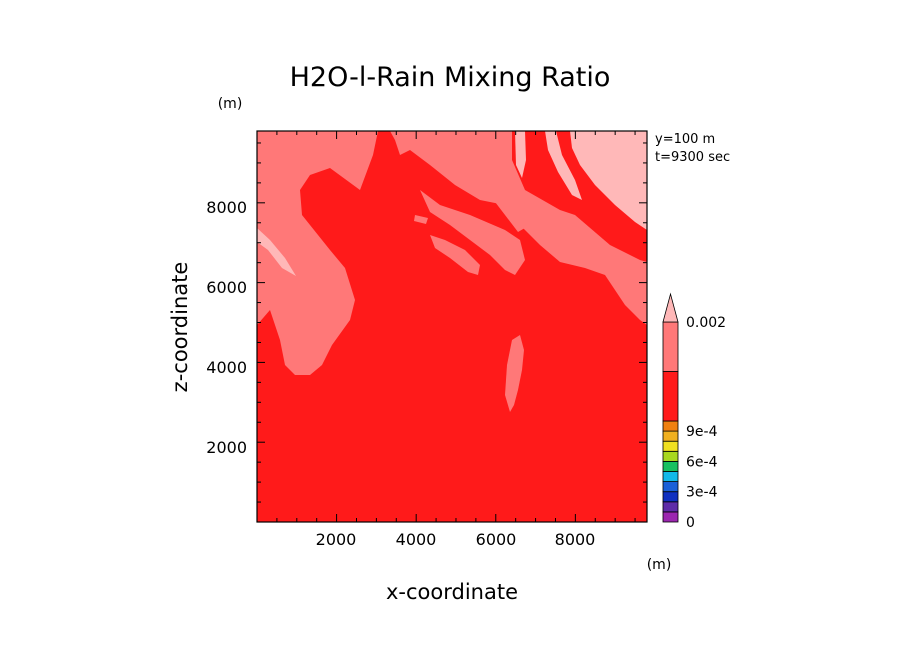  I want to click on annotation-t: t=9300 sec, so click(692, 157).